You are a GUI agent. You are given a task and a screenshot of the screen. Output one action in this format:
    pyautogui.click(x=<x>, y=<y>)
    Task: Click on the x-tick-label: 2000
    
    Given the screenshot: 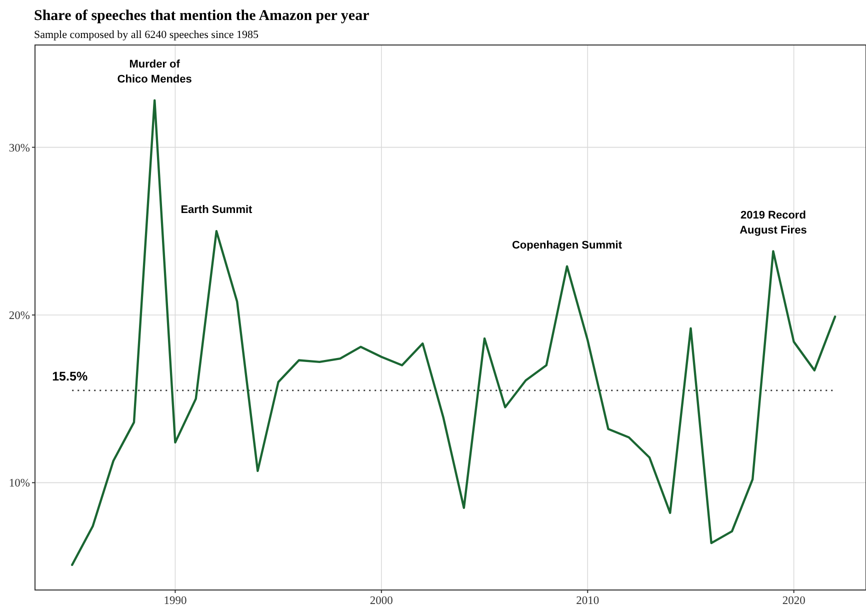 What is the action you would take?
    pyautogui.click(x=382, y=601)
    